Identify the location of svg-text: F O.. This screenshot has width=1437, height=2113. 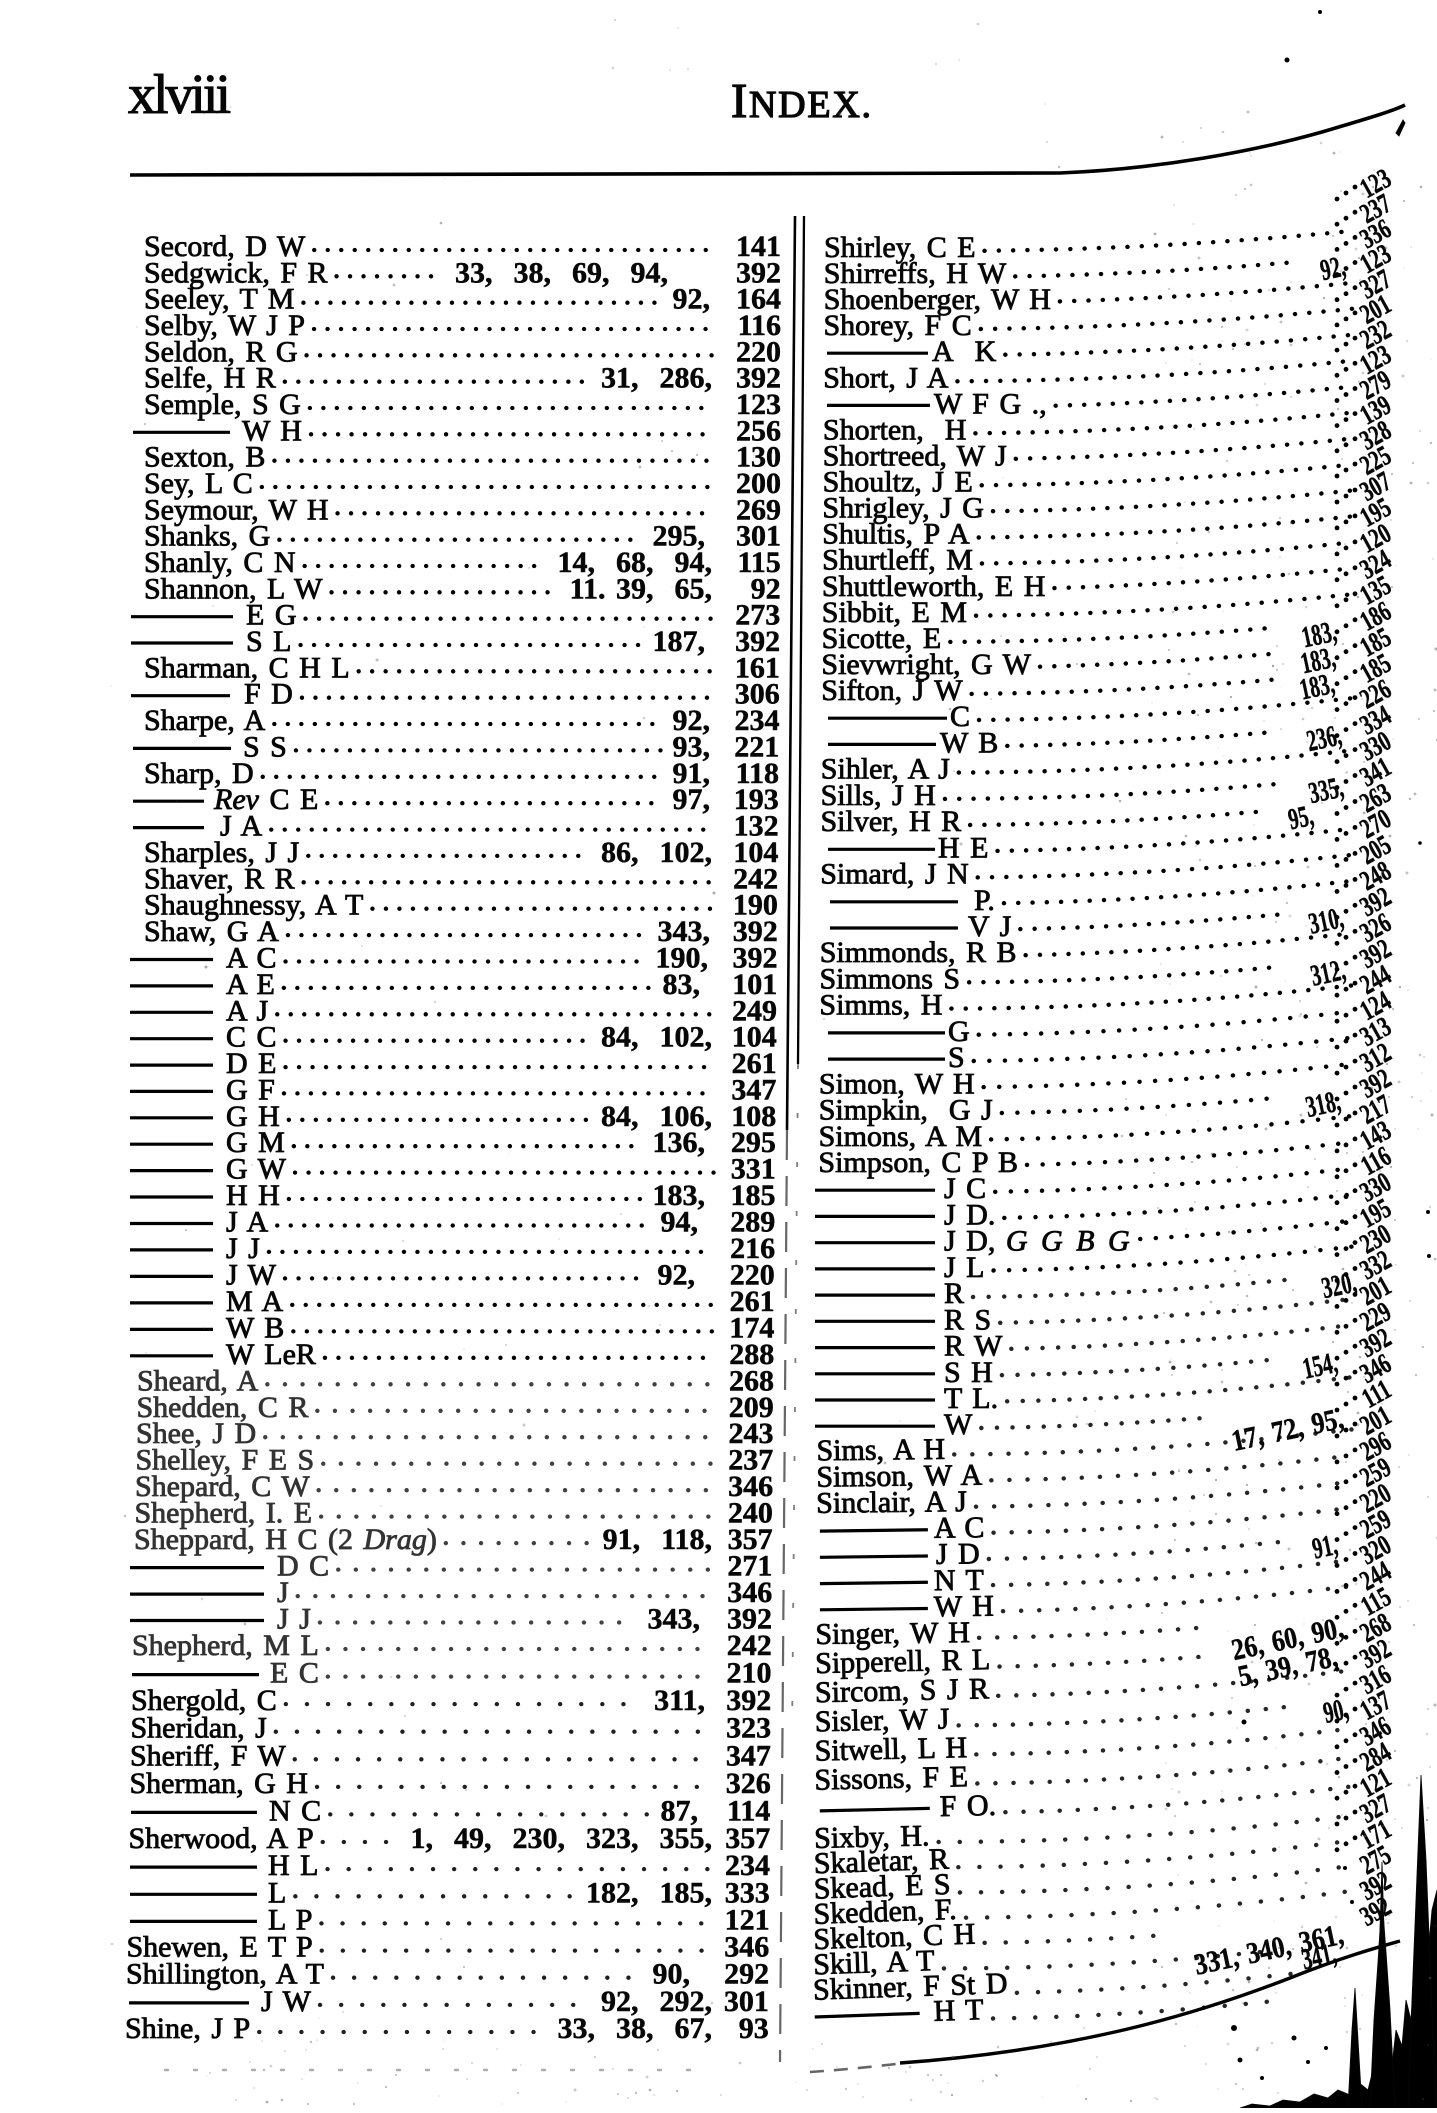
(967, 1806).